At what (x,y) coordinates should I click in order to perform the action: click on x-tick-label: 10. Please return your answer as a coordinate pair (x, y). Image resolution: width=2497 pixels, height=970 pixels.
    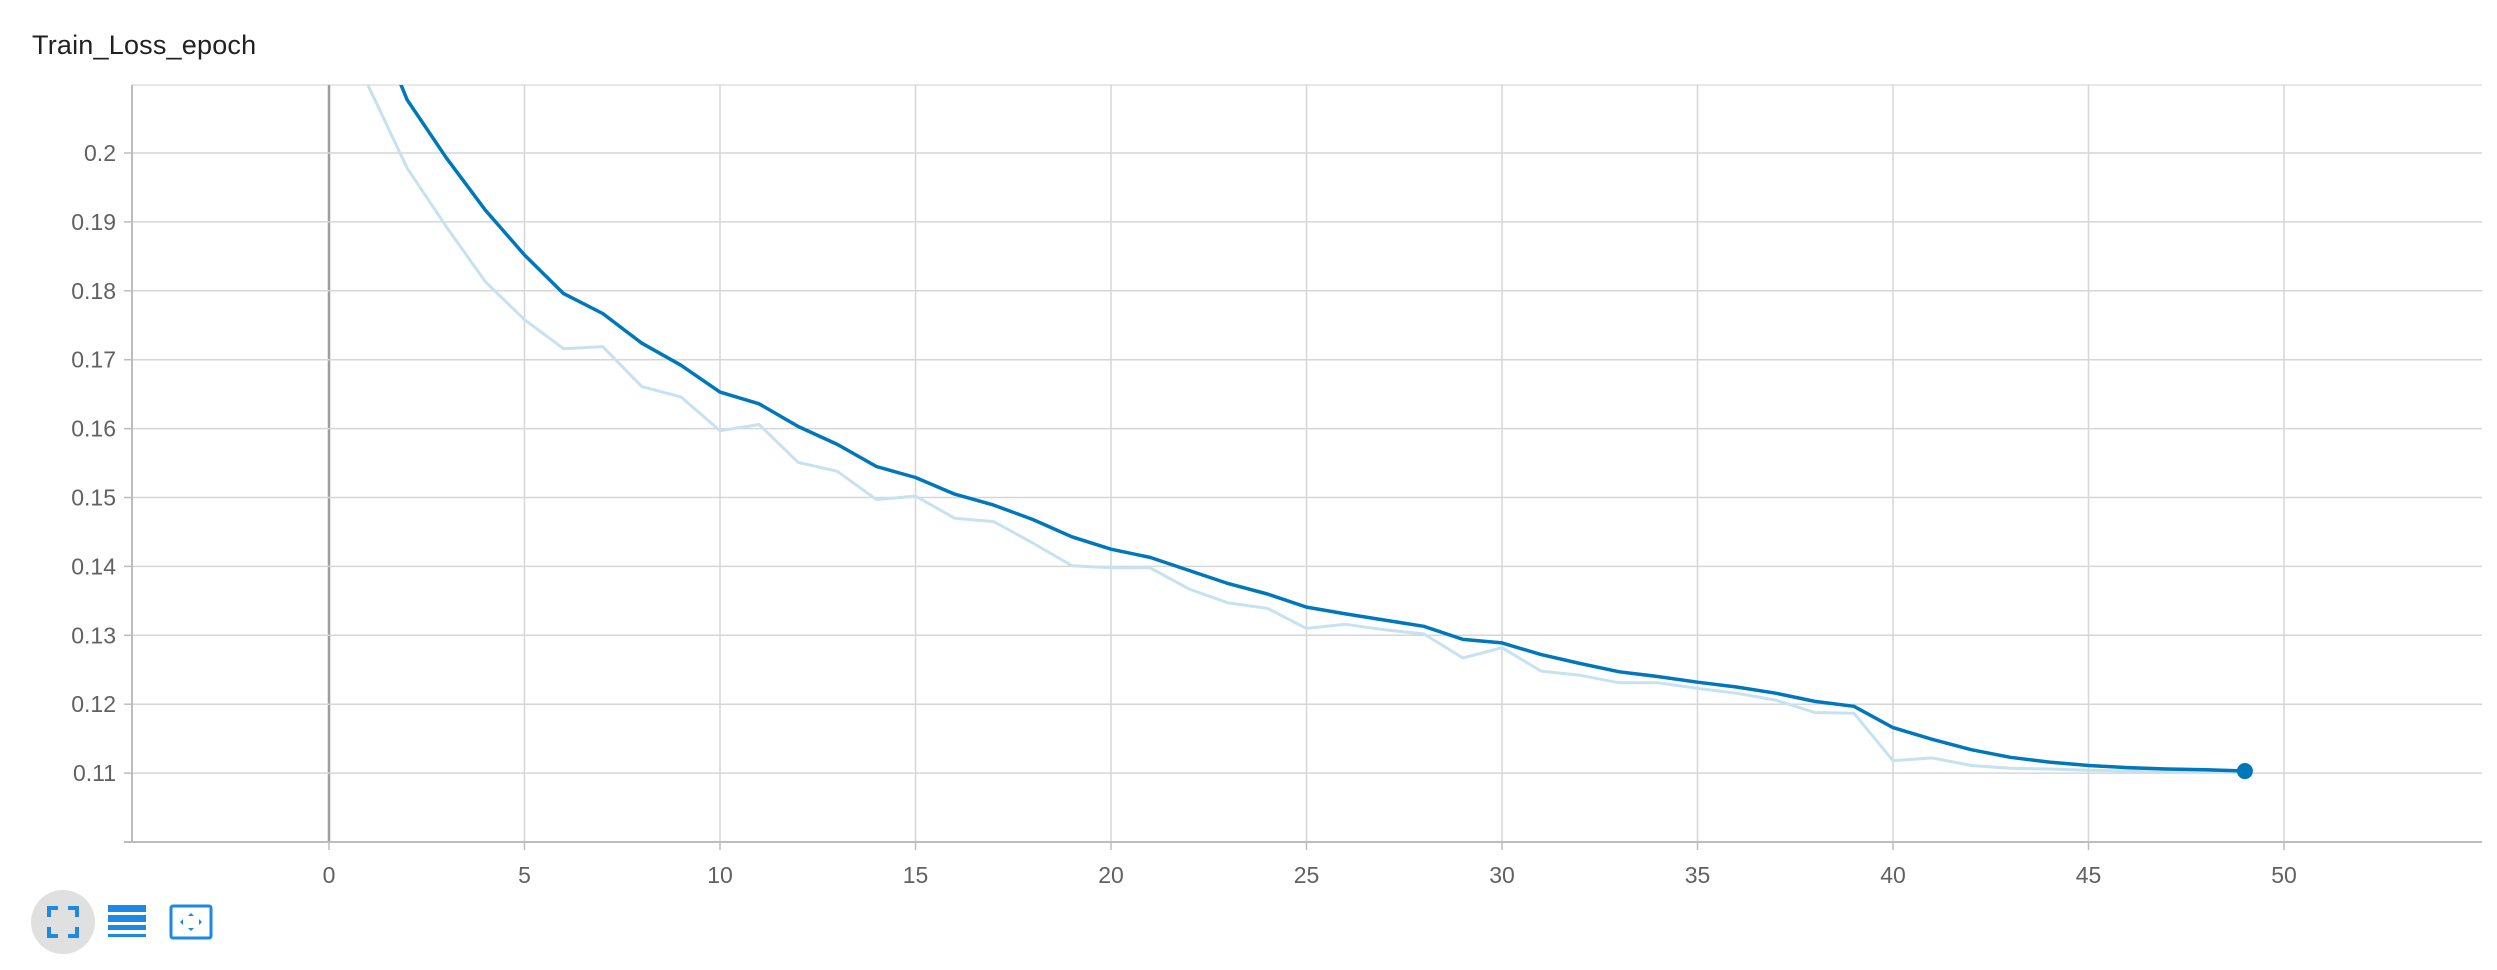
    Looking at the image, I should click on (720, 875).